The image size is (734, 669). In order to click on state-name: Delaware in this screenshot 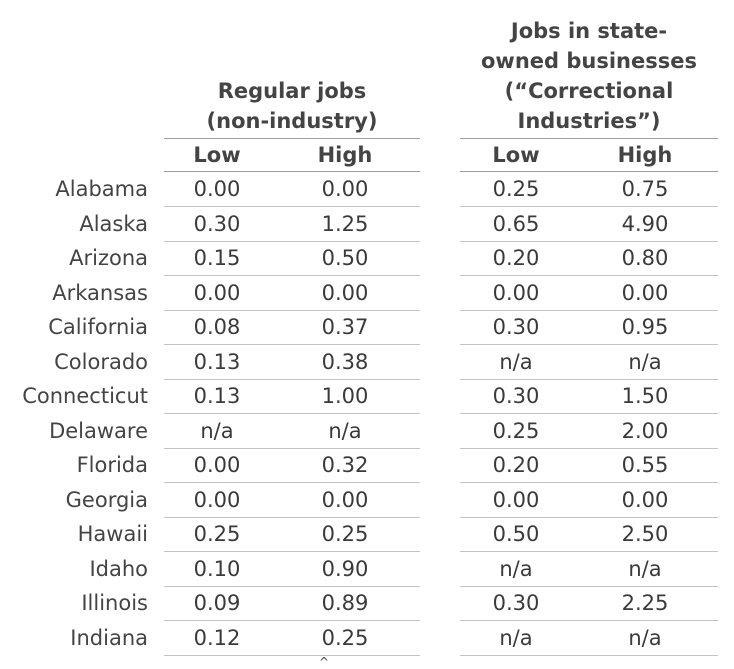, I will do `click(98, 430)`.